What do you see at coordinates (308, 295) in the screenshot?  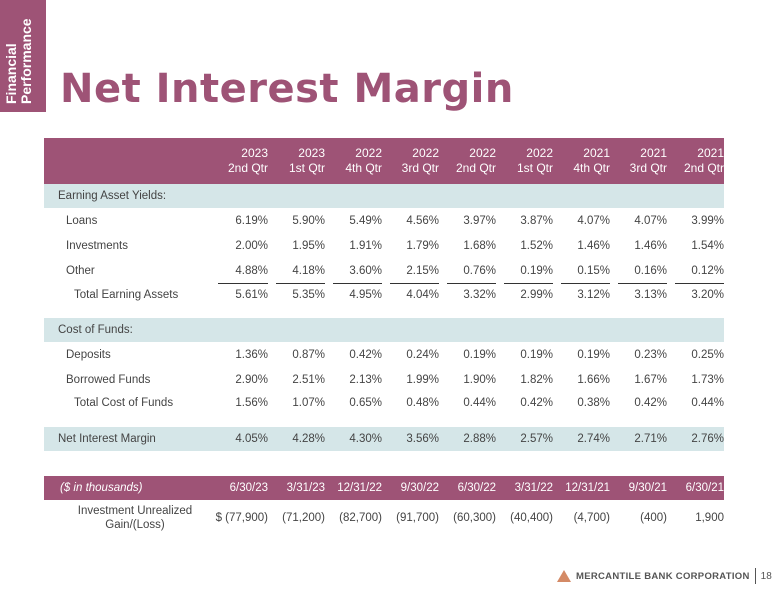 I see `total-earning-assets-row-value: 5.35%` at bounding box center [308, 295].